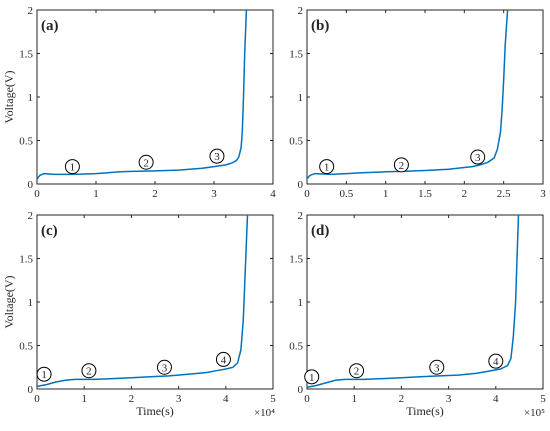  Describe the element at coordinates (50, 26) in the screenshot. I see `panel-label: (a)` at that location.